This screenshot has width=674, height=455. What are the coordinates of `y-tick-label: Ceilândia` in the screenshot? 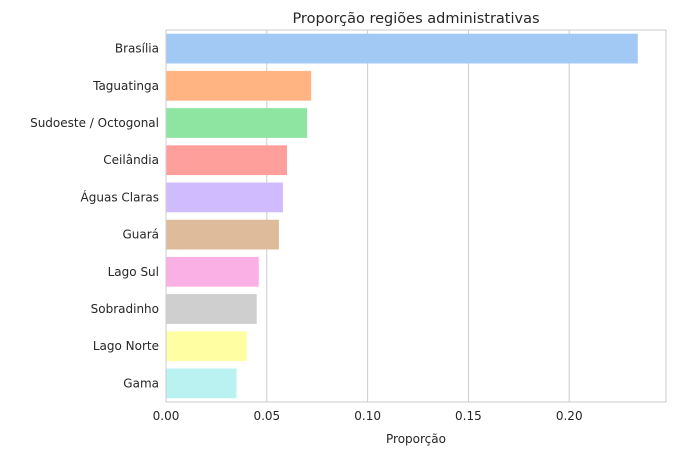 It's located at (131, 160).